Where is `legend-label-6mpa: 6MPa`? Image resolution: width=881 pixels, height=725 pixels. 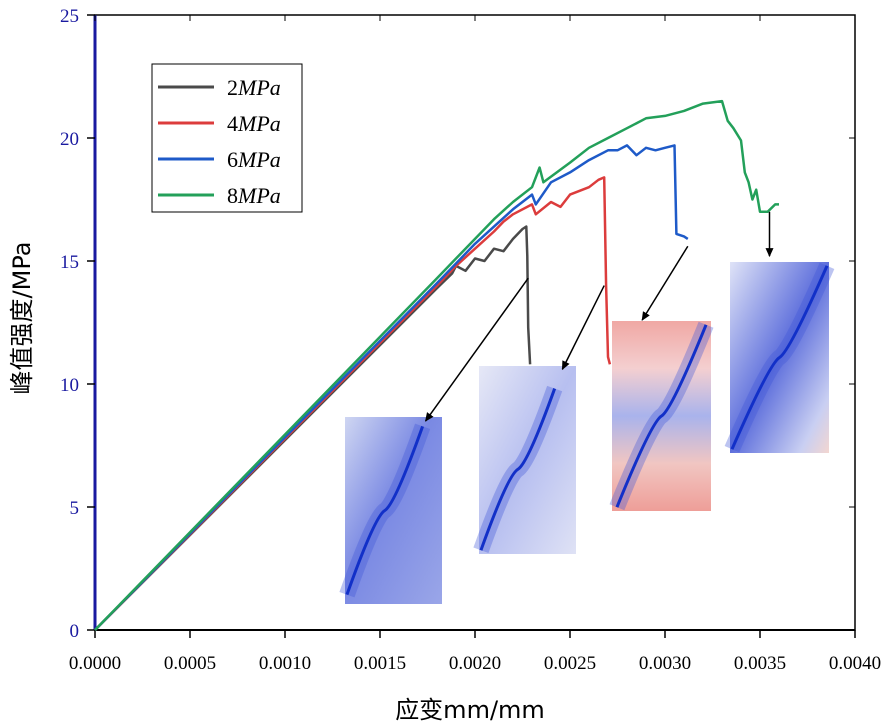
legend-label-6mpa: 6MPa is located at coordinates (254, 159).